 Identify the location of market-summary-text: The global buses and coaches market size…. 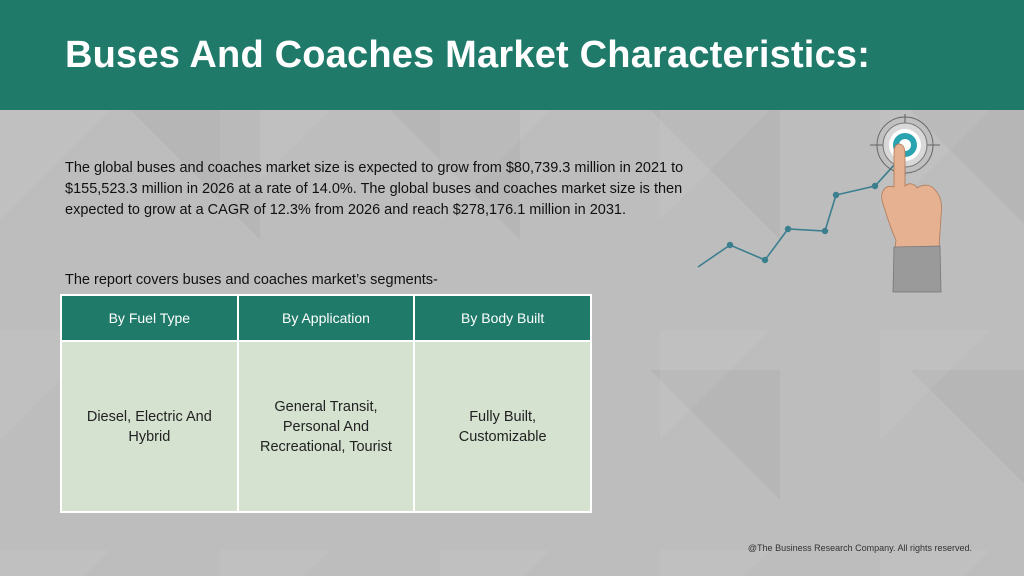
(374, 189).